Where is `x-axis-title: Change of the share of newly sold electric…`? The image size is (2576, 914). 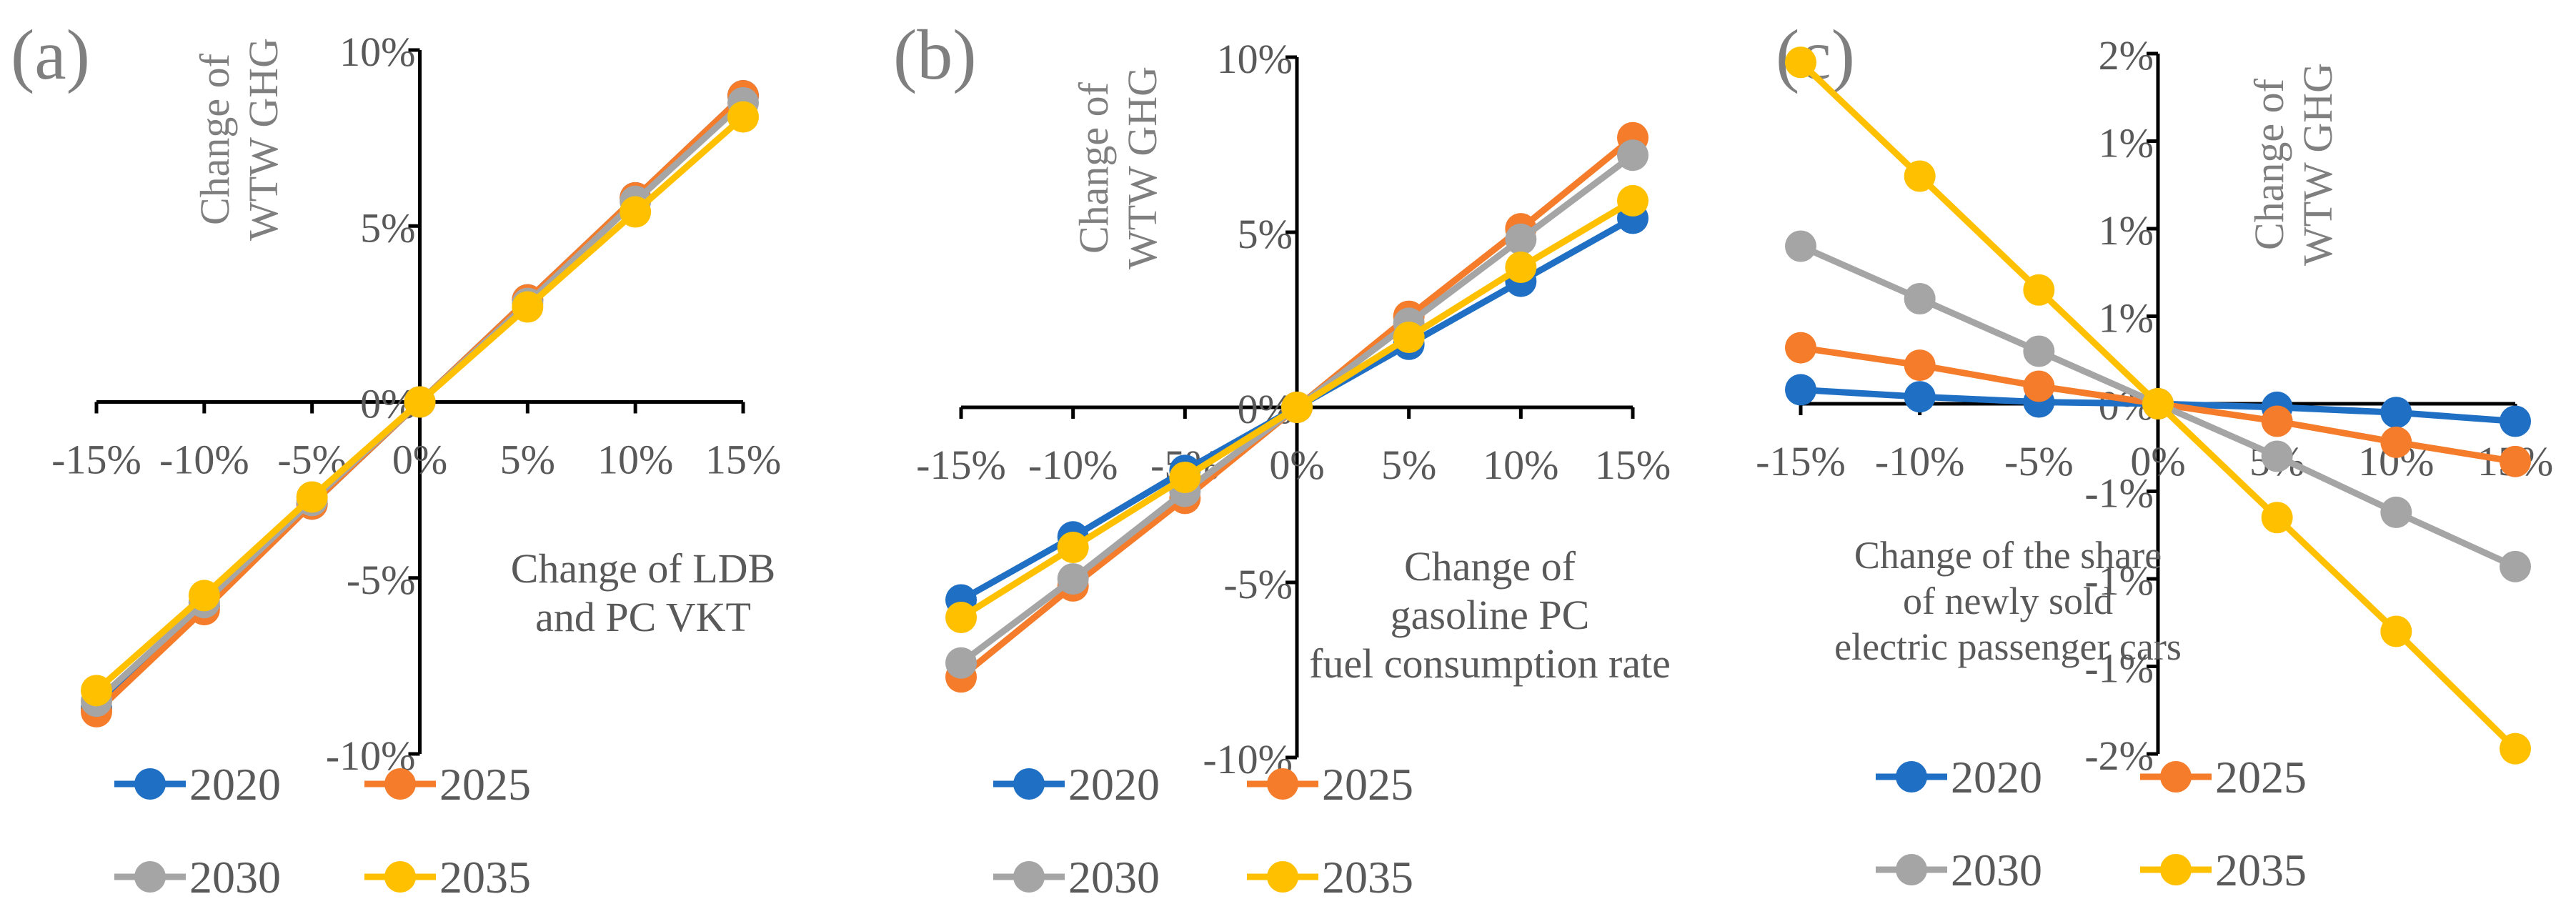 x-axis-title: Change of the share of newly sold electric… is located at coordinates (2008, 601).